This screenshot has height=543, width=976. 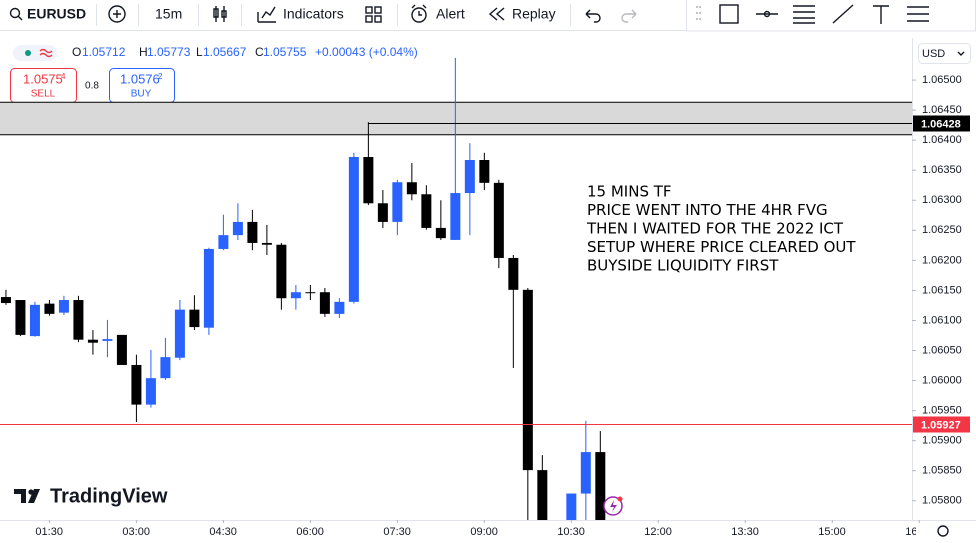 I want to click on logo: TradingView, so click(x=91, y=496).